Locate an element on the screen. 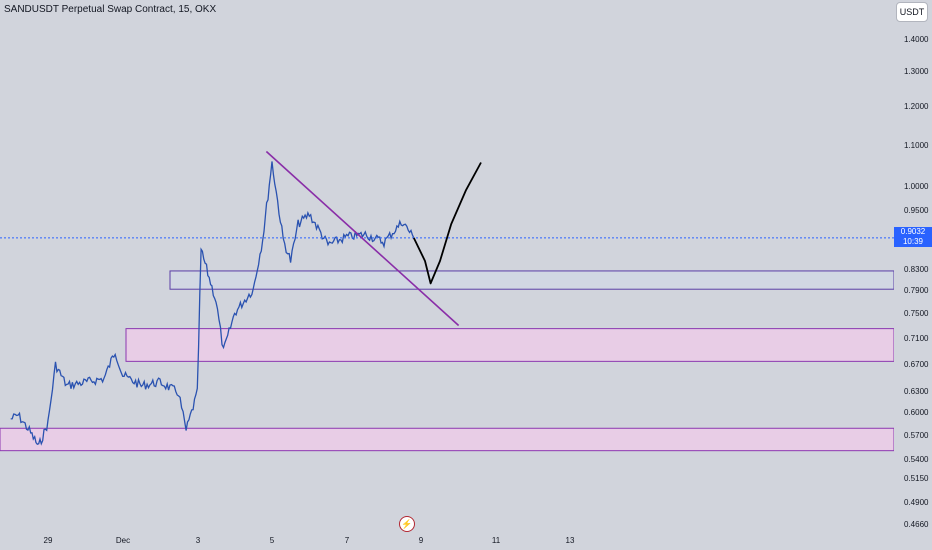  time-tick: 29 is located at coordinates (48, 540).